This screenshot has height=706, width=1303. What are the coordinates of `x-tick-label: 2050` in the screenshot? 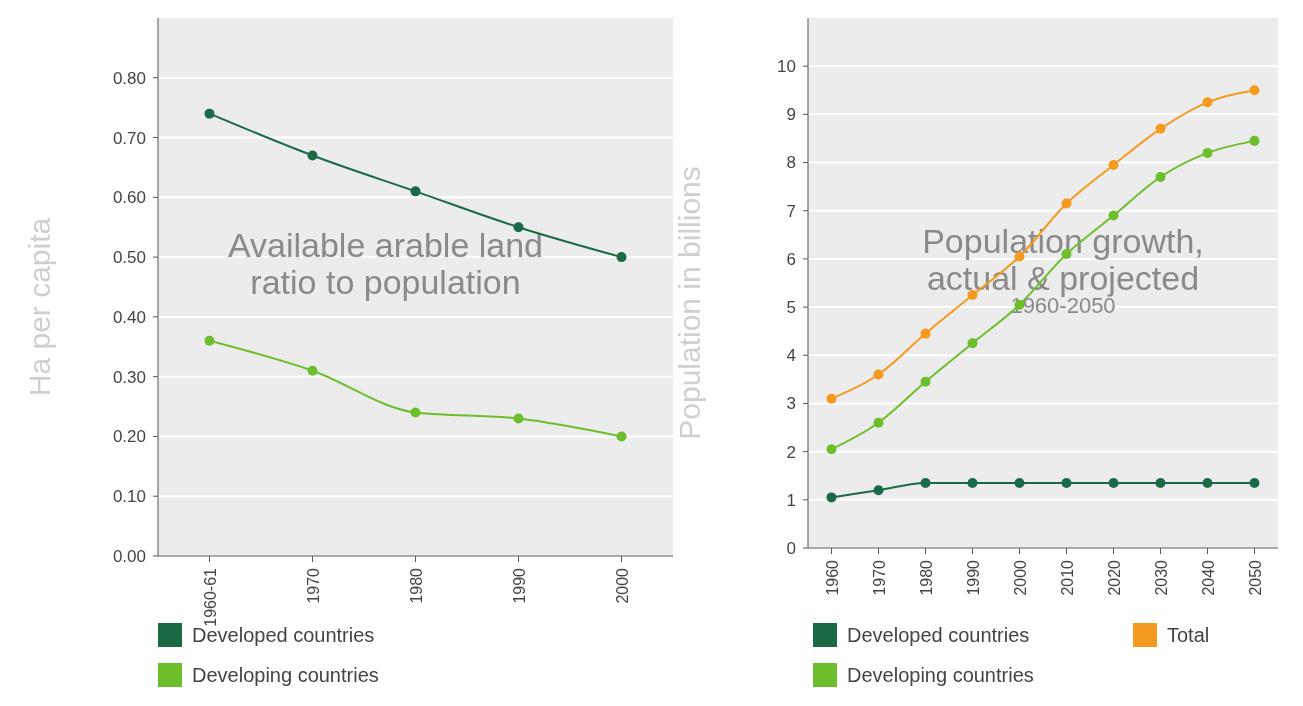 It's located at (1255, 577).